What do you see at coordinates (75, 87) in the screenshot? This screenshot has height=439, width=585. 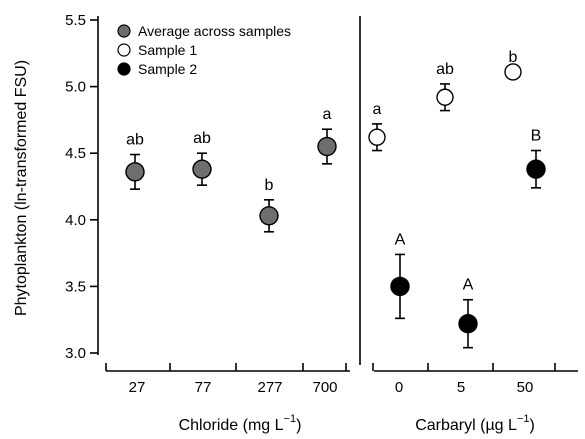 I see `y-tick-label: 5.0` at bounding box center [75, 87].